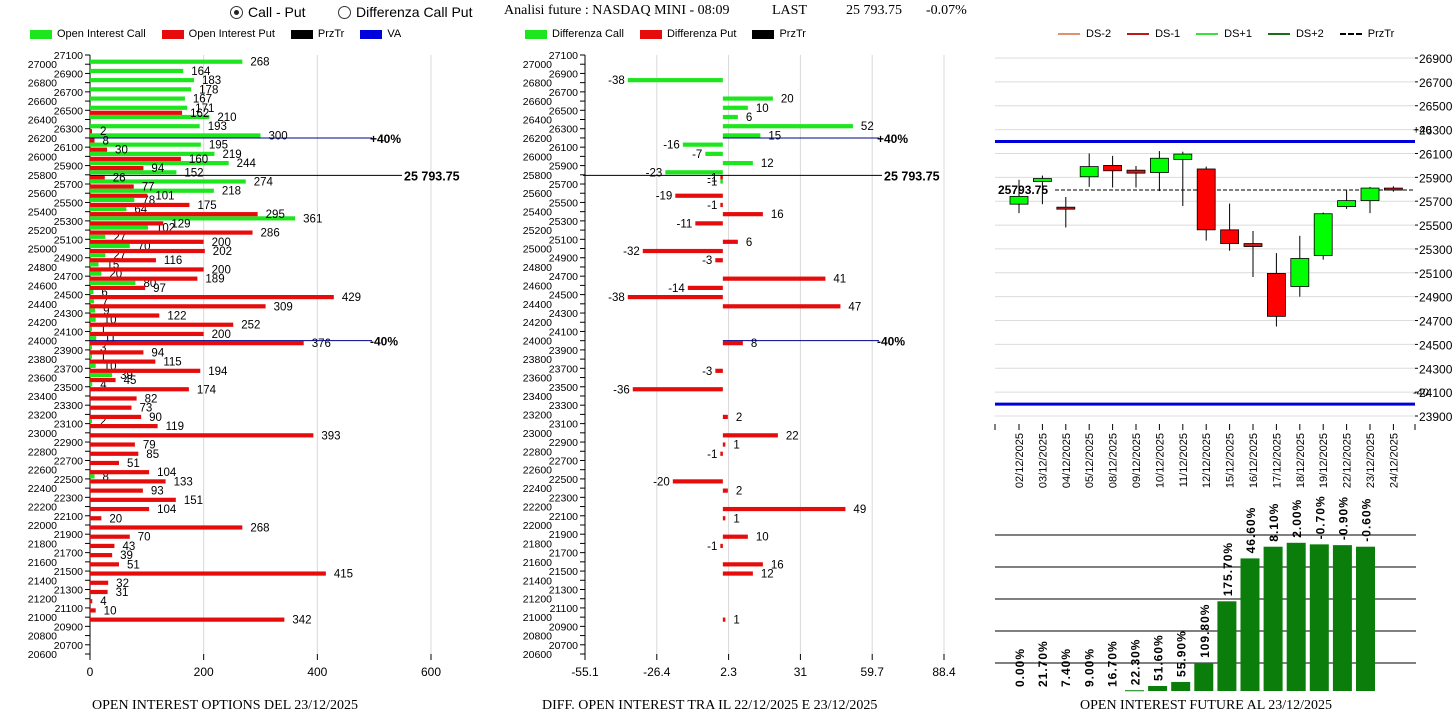 The image size is (1456, 715). I want to click on legend-label: DS-1, so click(1168, 34).